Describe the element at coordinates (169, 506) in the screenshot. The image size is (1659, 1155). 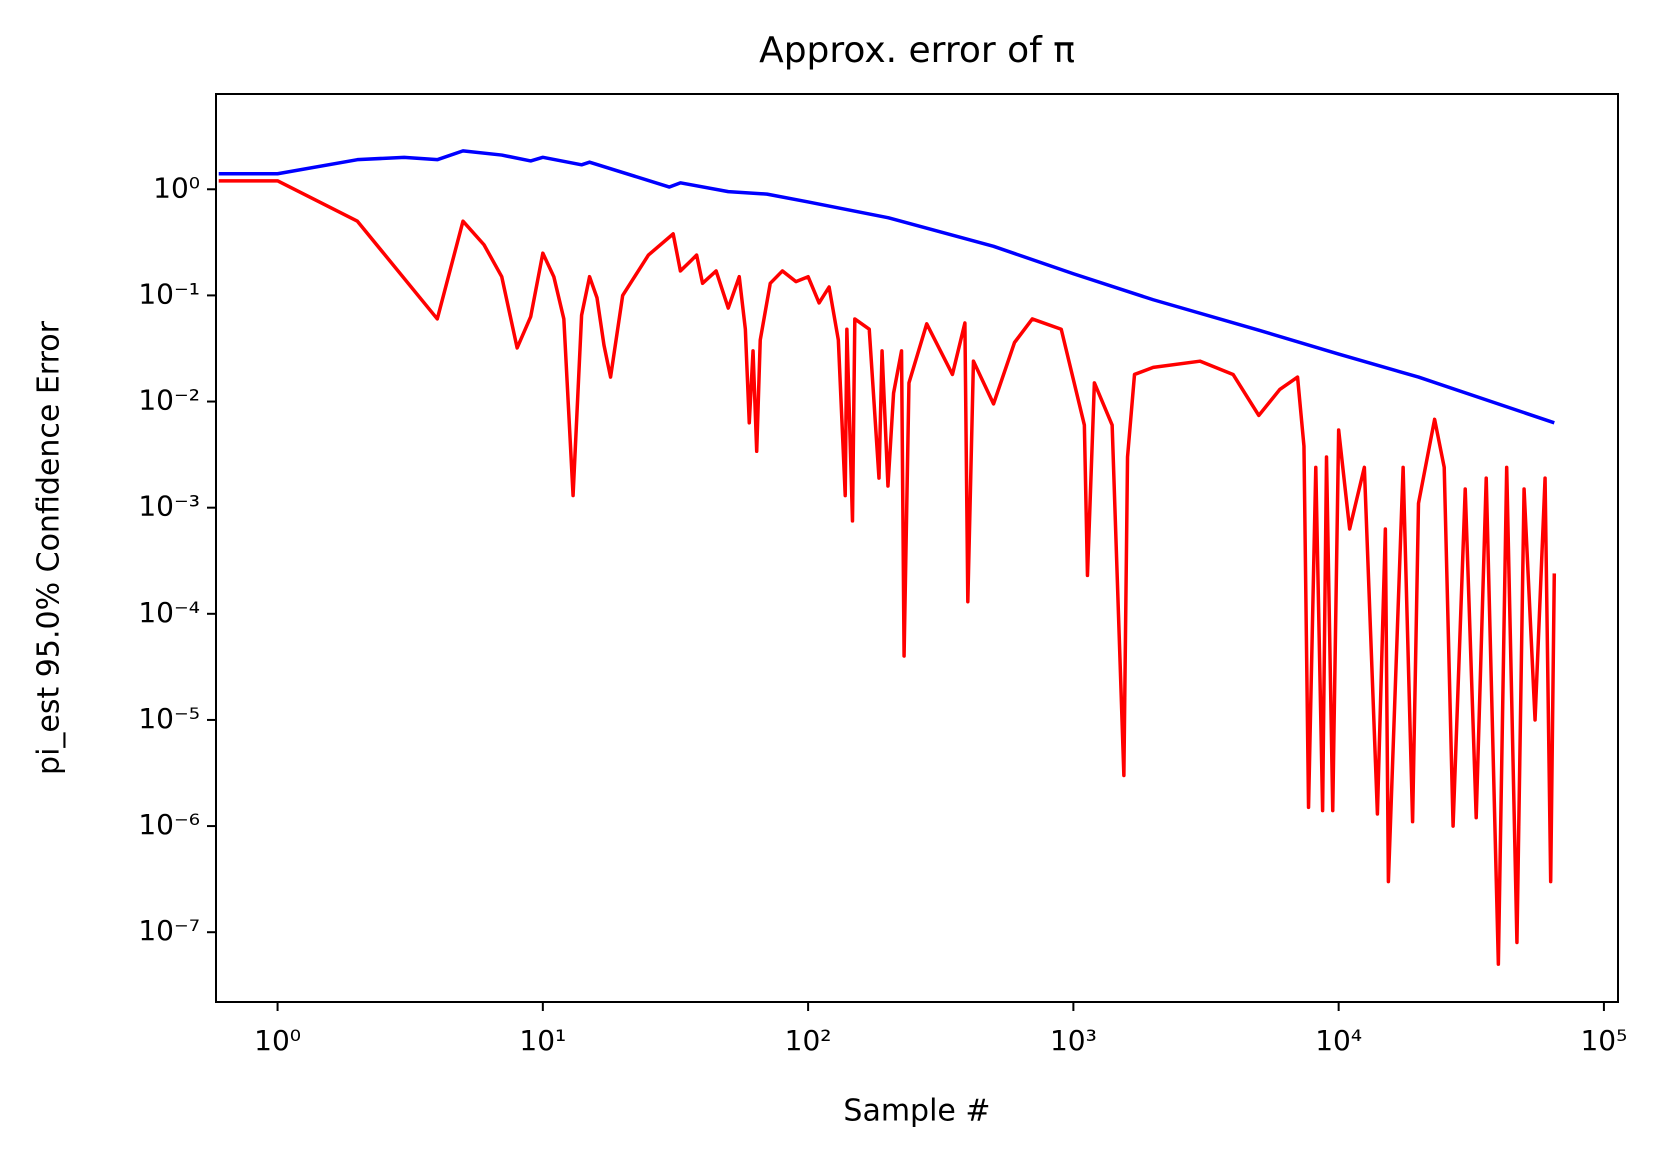
I see `y-tick-label: 10⁻³` at that location.